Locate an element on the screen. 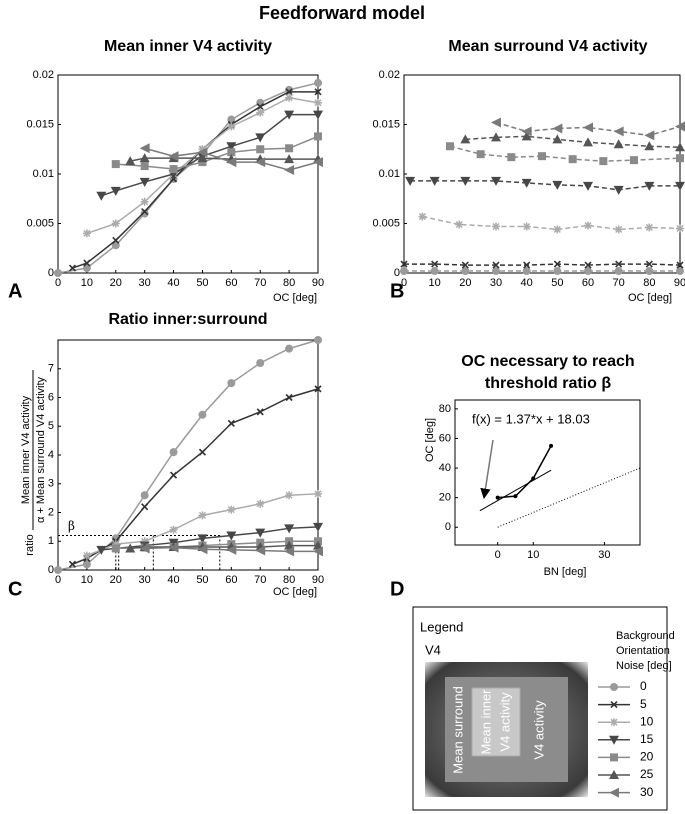  region-title: V4 is located at coordinates (433, 649).